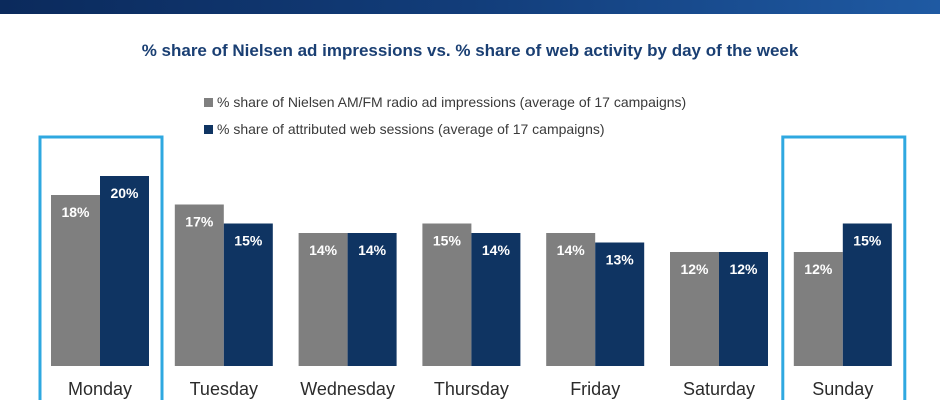 The image size is (940, 400). I want to click on legend-swatch-nielsen, so click(208, 102).